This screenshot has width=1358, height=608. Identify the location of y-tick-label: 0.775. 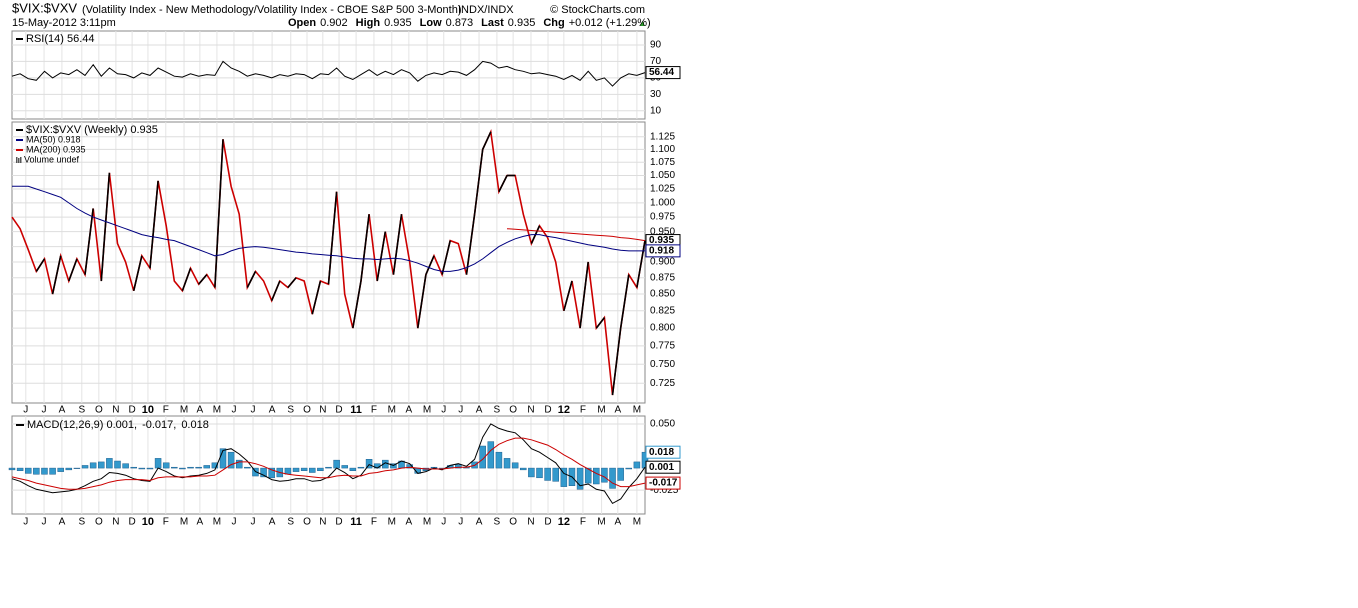
(662, 346).